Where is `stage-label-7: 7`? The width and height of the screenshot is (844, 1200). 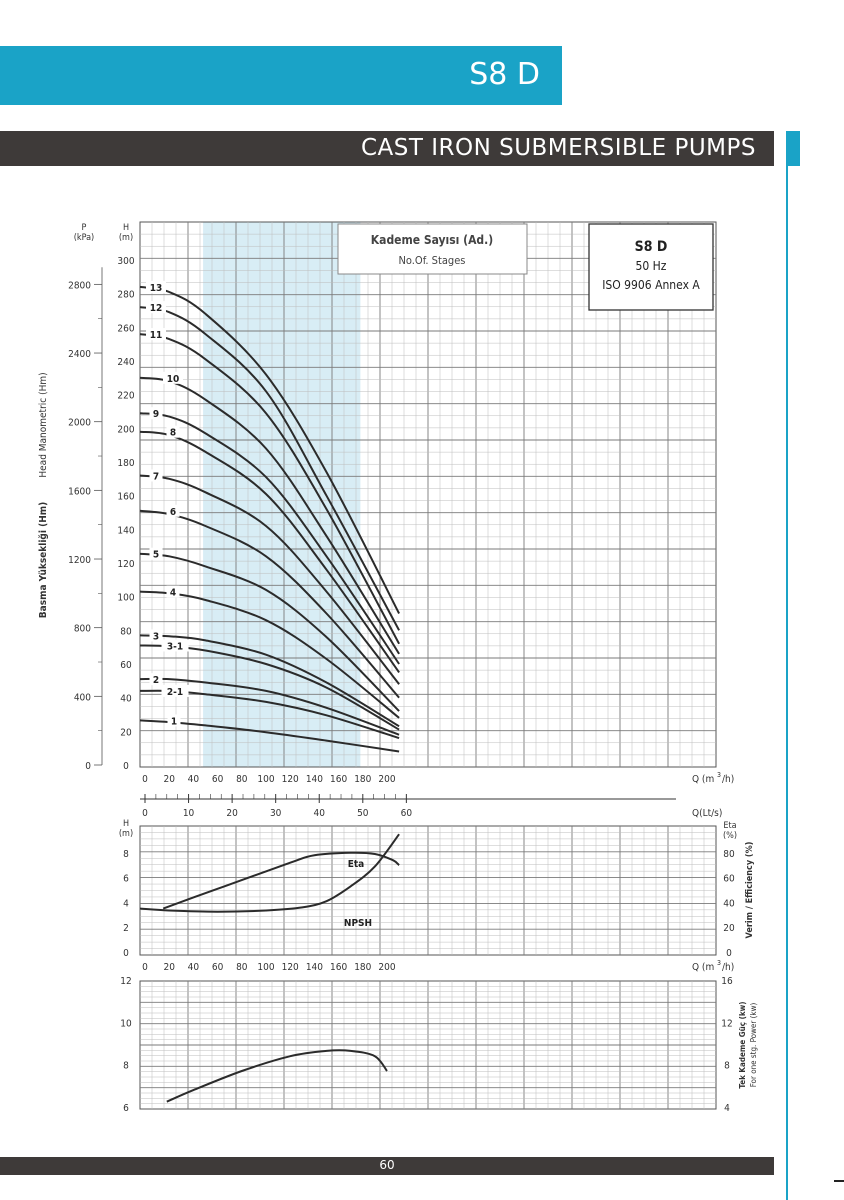 stage-label-7: 7 is located at coordinates (156, 476).